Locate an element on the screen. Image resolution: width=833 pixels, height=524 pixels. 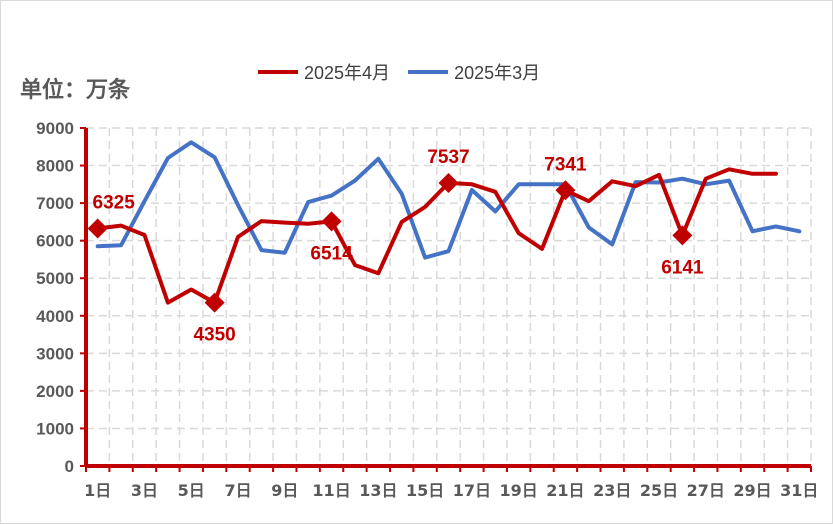
y-tick-label: 2000 is located at coordinates (55, 391).